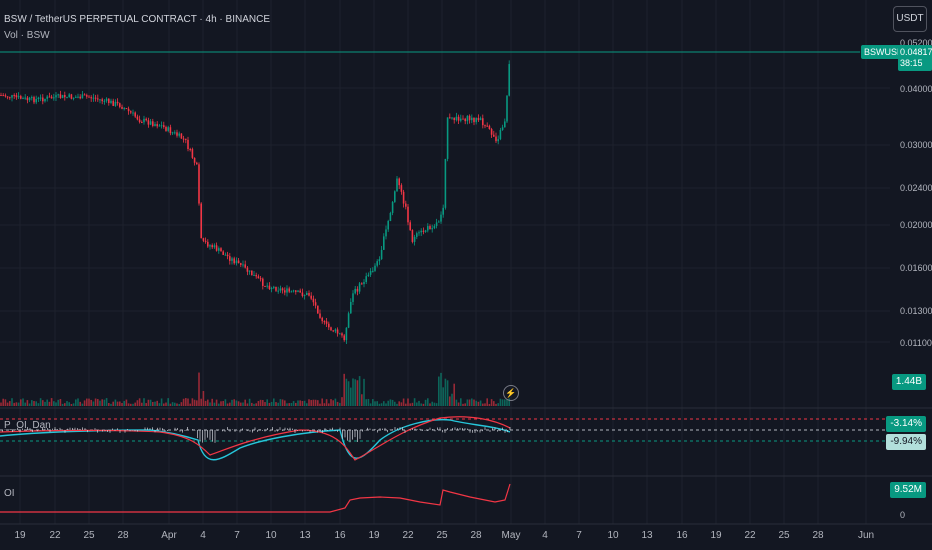  I want to click on price-label: 0.02400, so click(916, 188).